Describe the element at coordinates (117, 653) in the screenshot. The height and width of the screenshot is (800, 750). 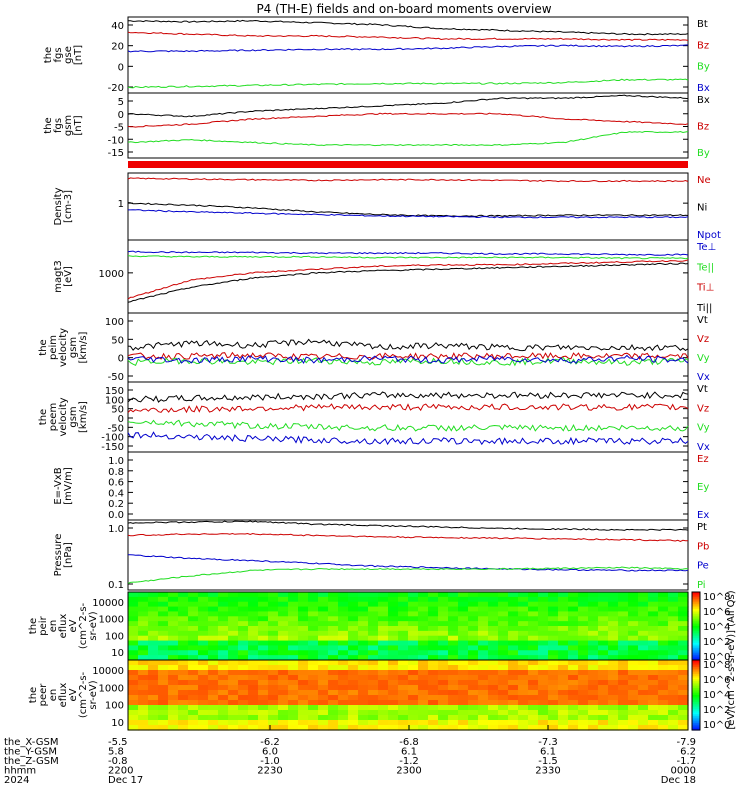
I see `y-tick-label: 10` at that location.